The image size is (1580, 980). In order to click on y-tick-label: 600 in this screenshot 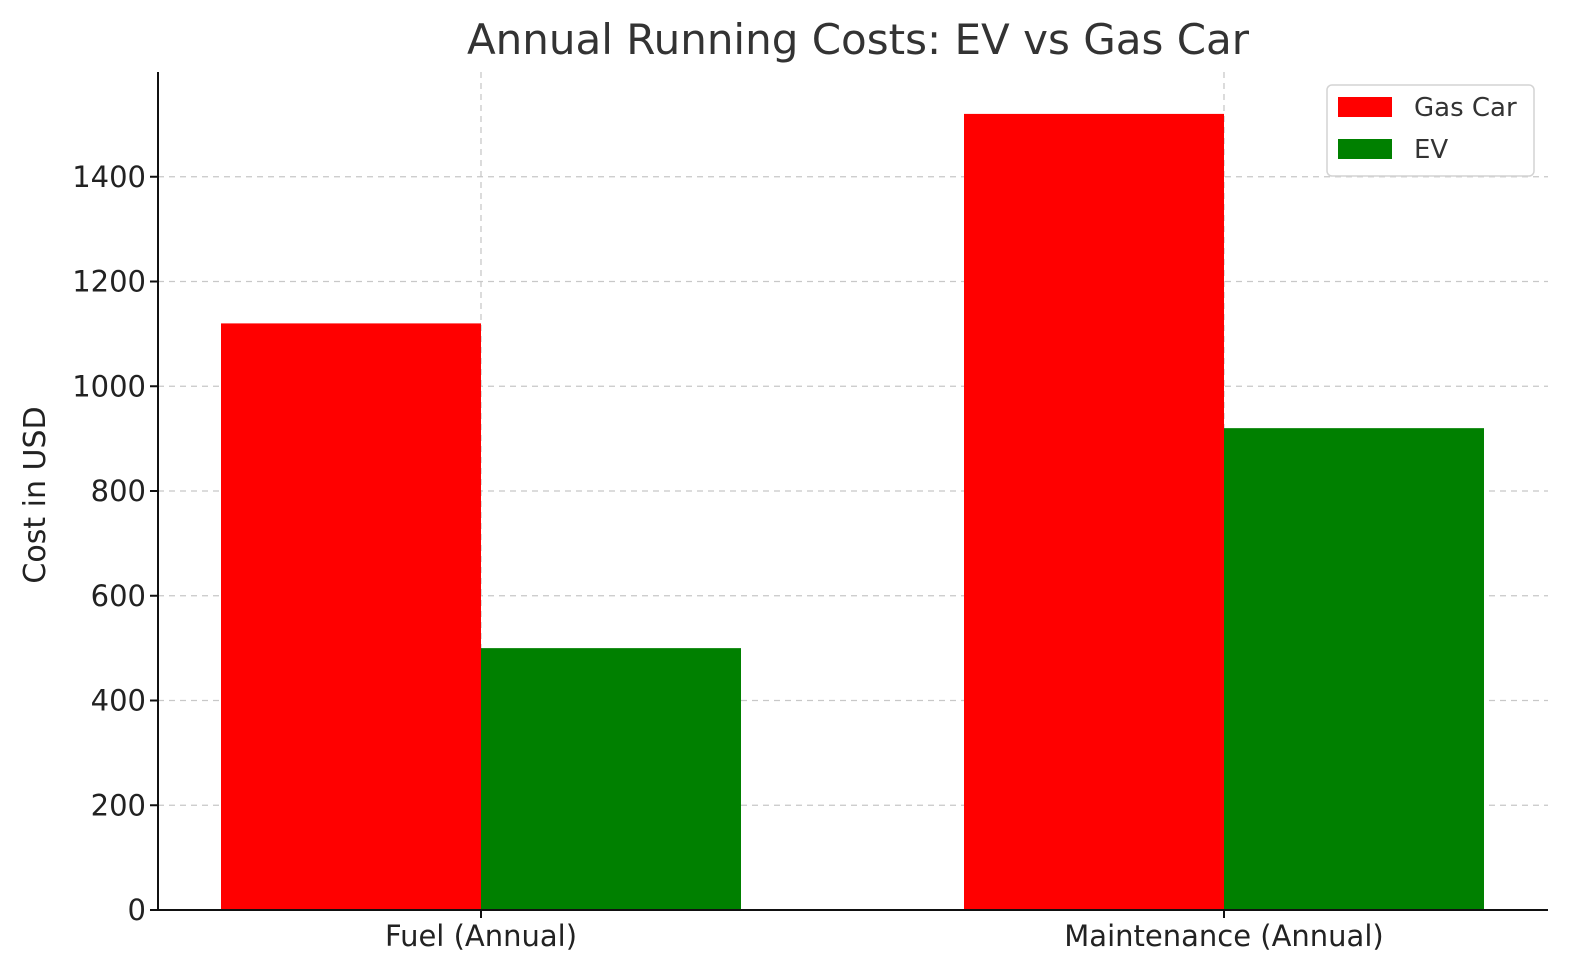, I will do `click(118, 596)`.